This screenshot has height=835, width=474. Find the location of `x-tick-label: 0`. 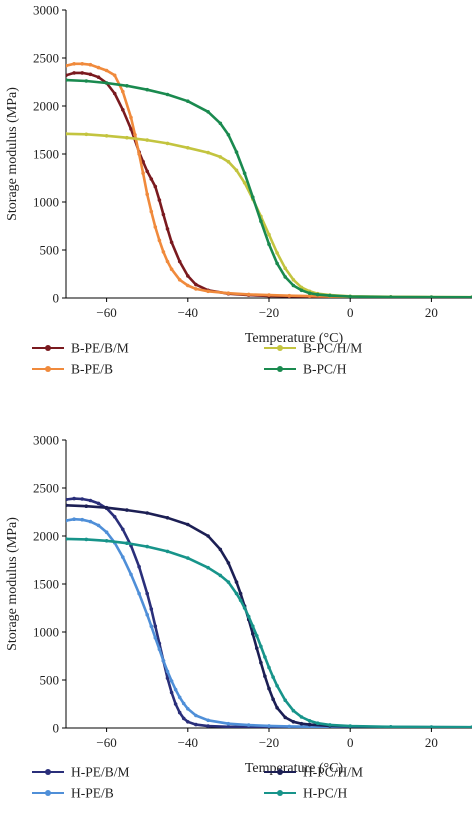

x-tick-label: 0 is located at coordinates (350, 742).